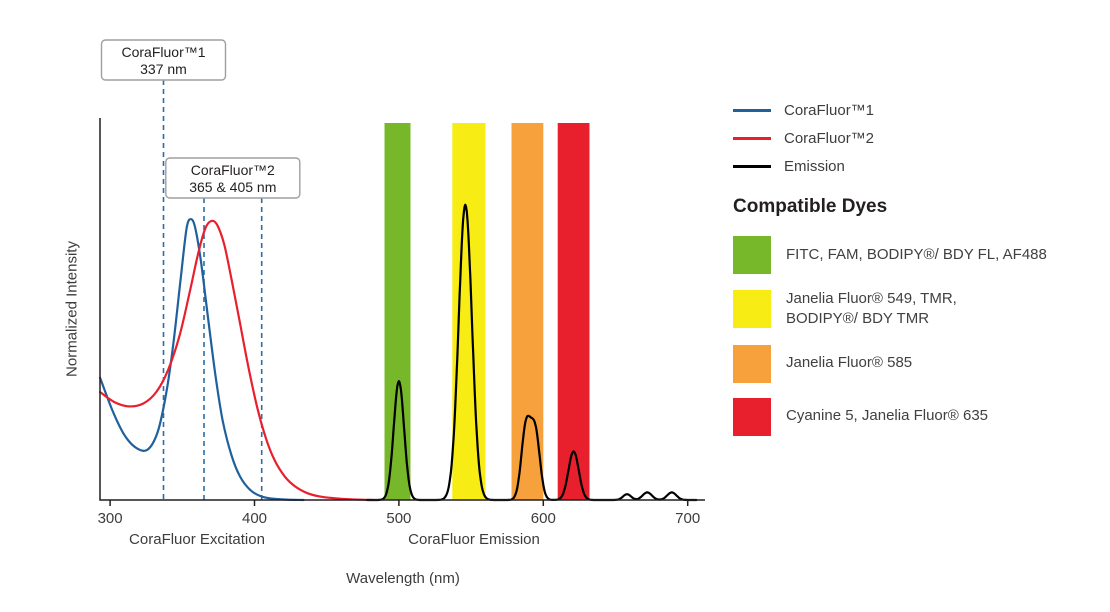 This screenshot has width=1110, height=612. I want to click on x-tick-label-500: 500, so click(398, 518).